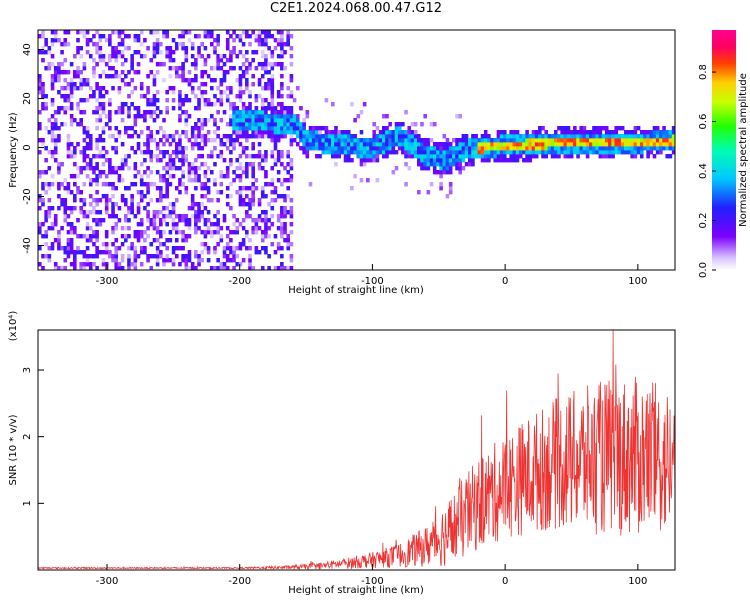 This screenshot has height=600, width=750. Describe the element at coordinates (13, 326) in the screenshot. I see `snr-y-scale-note: (x10⁴)` at that location.